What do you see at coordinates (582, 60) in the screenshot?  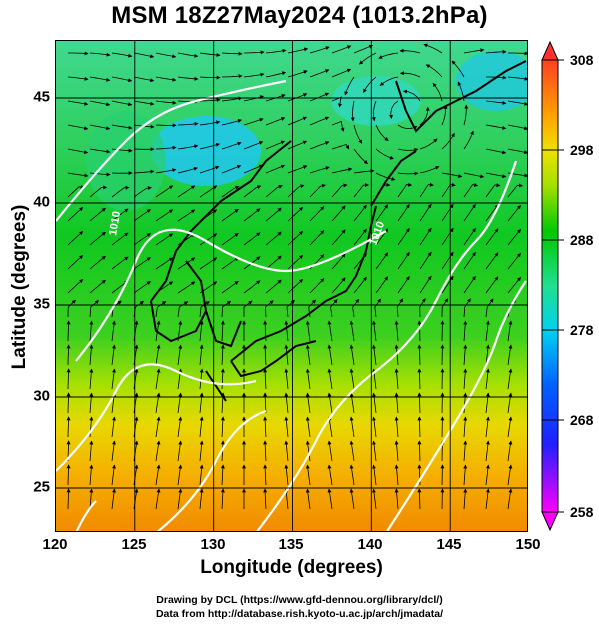 I see `colorbar-tick-label: 308` at bounding box center [582, 60].